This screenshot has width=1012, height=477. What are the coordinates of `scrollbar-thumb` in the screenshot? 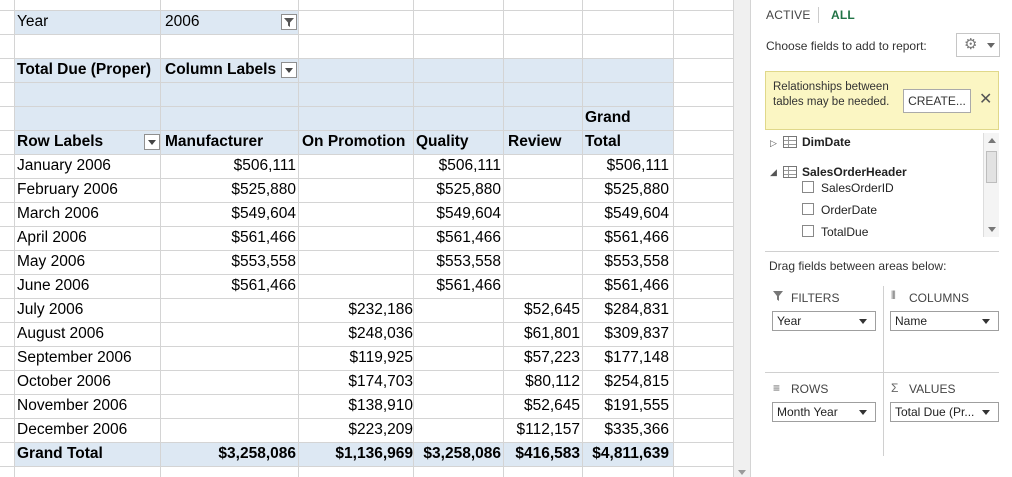 It's located at (991, 167).